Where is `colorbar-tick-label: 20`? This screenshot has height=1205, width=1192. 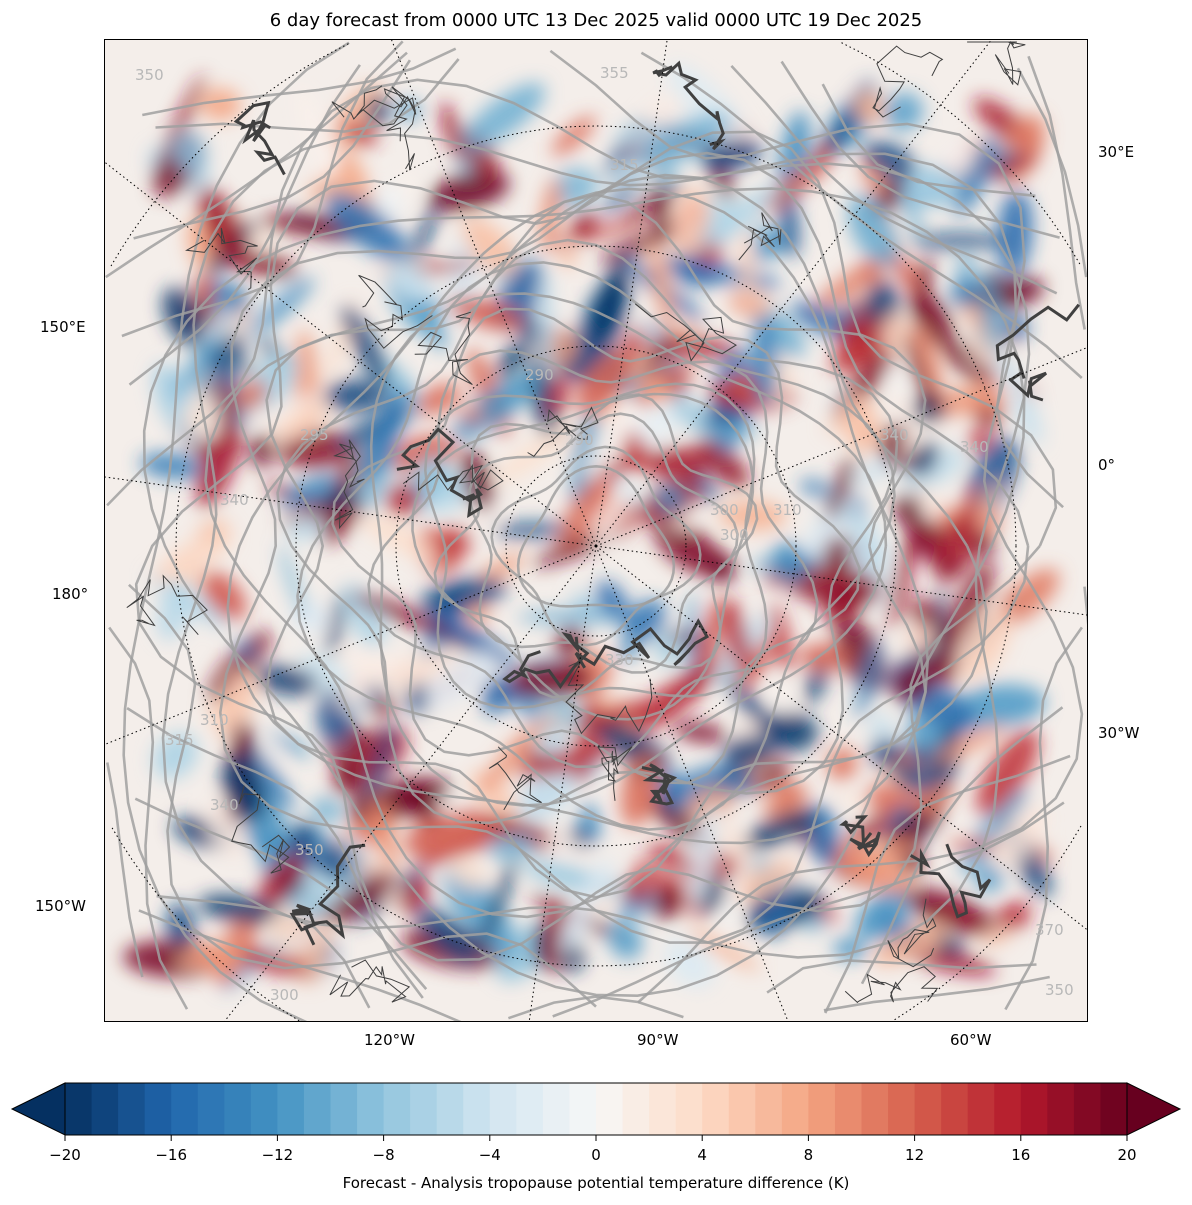
colorbar-tick-label: 20 is located at coordinates (1127, 1155).